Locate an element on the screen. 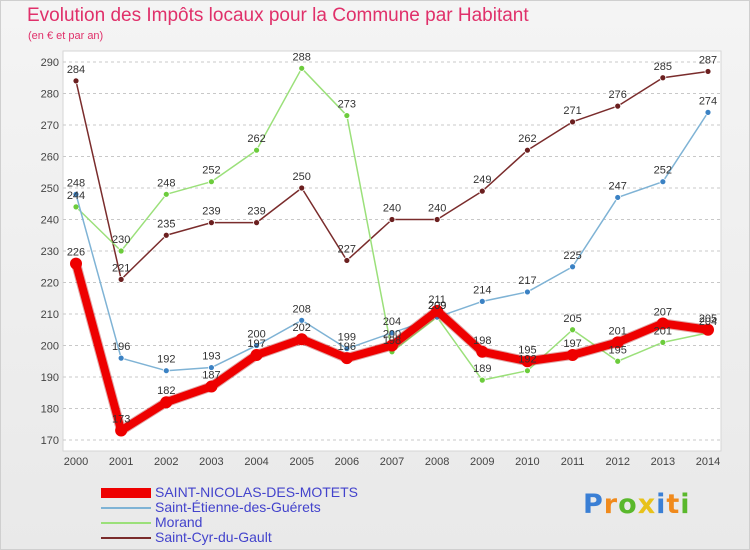  data-label-s0-2007: 200 is located at coordinates (392, 335).